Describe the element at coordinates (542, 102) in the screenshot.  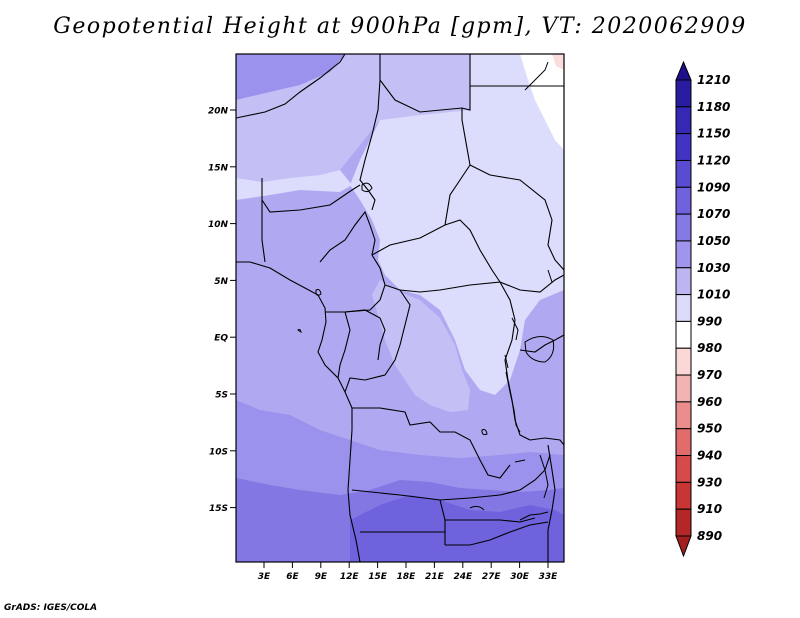
I see `fill-990-east` at that location.